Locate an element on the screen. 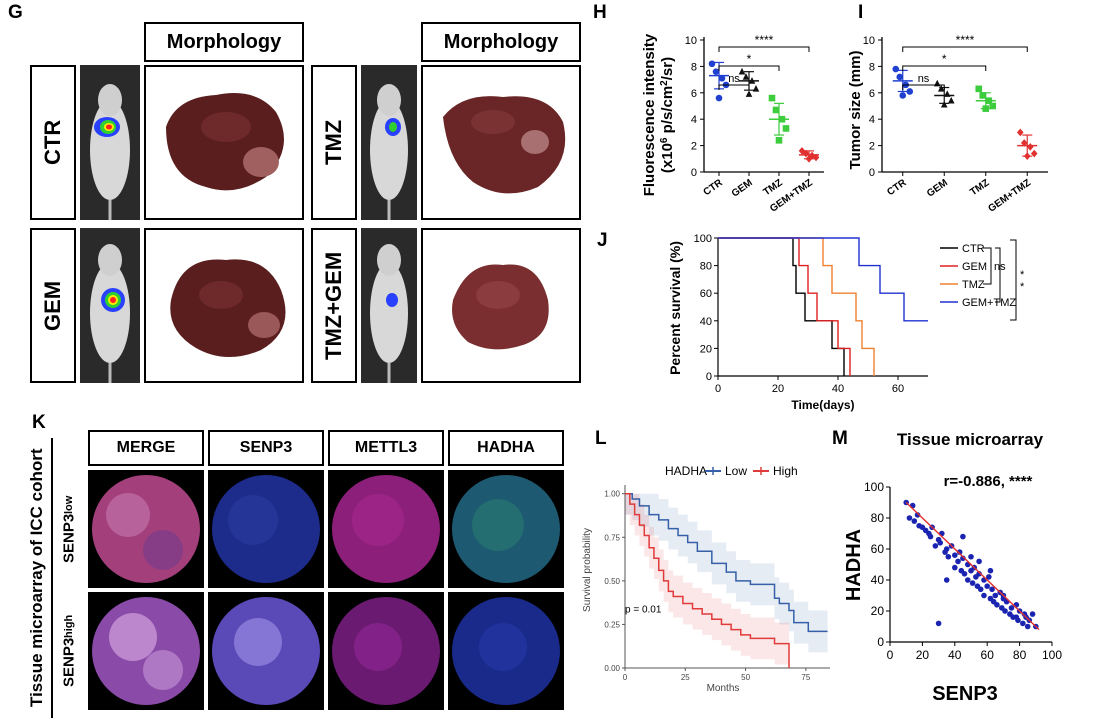  i-ytick-label: 2 is located at coordinates (872, 147).